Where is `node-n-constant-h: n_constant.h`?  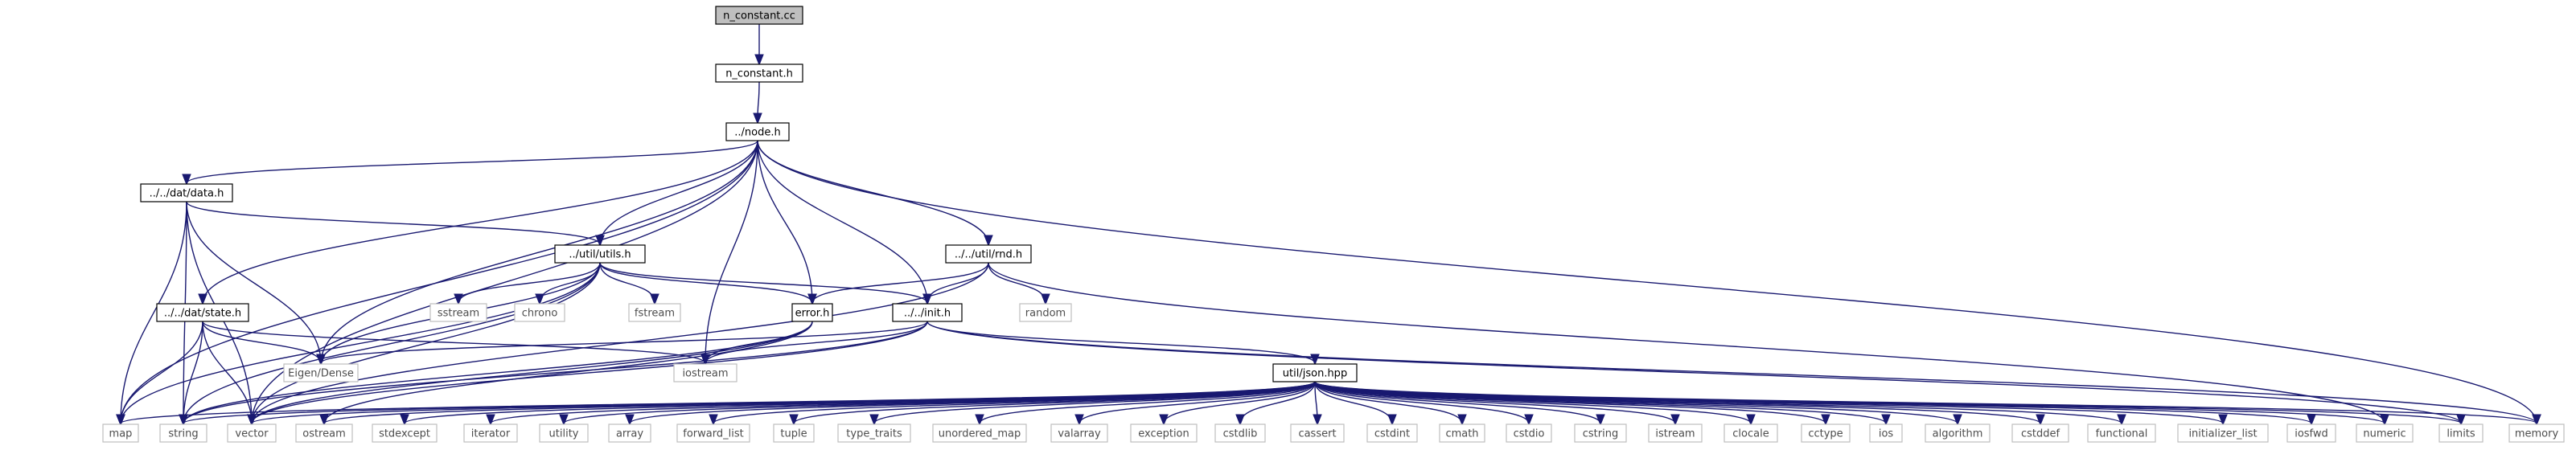
node-n-constant-h: n_constant.h is located at coordinates (759, 73).